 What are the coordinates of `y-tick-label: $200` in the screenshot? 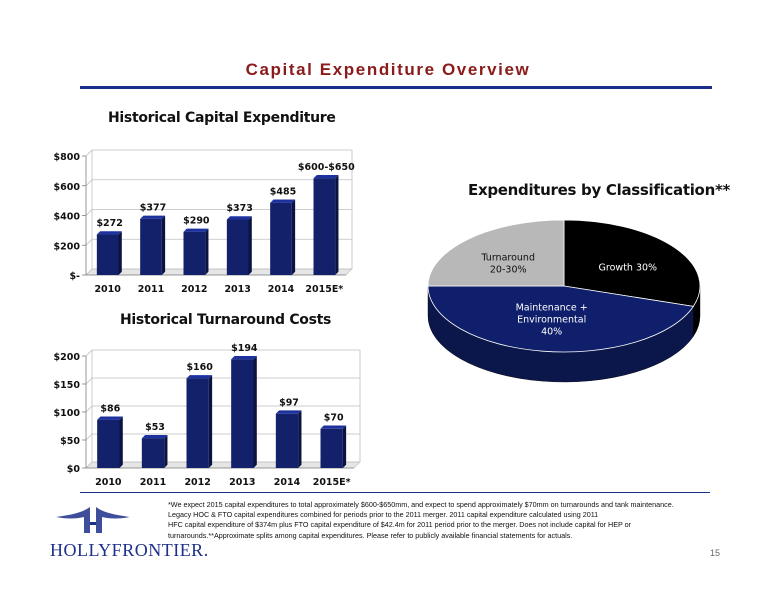 It's located at (67, 246).